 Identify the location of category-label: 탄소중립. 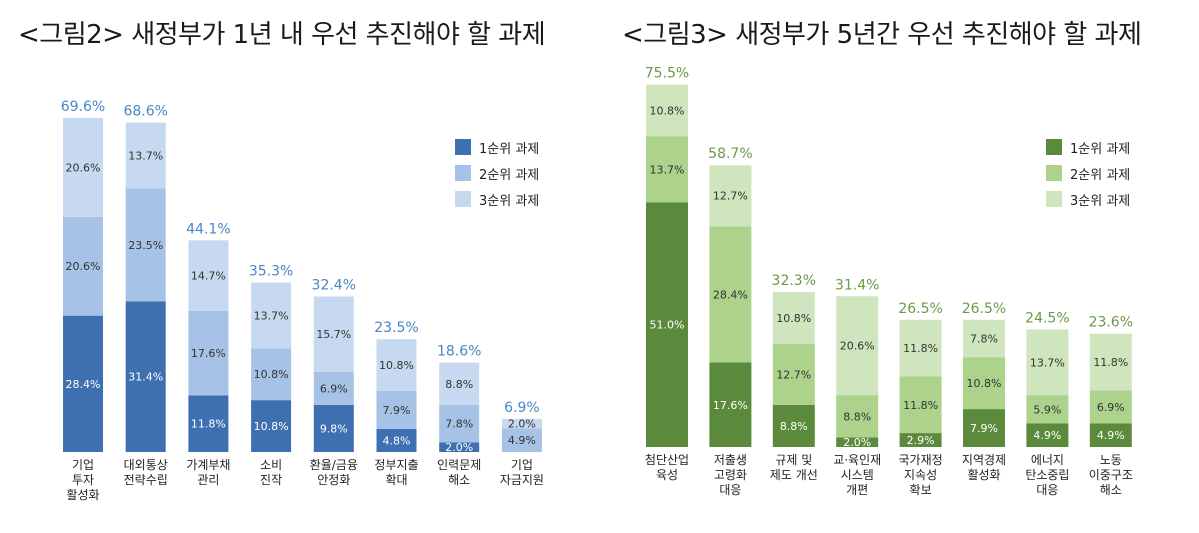
(1047, 475).